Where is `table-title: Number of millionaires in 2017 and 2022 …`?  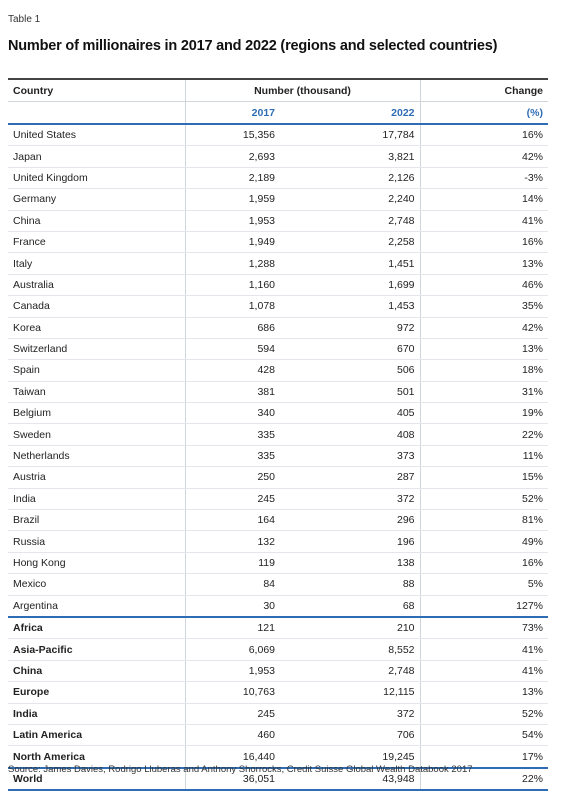 table-title: Number of millionaires in 2017 and 2022 … is located at coordinates (253, 46).